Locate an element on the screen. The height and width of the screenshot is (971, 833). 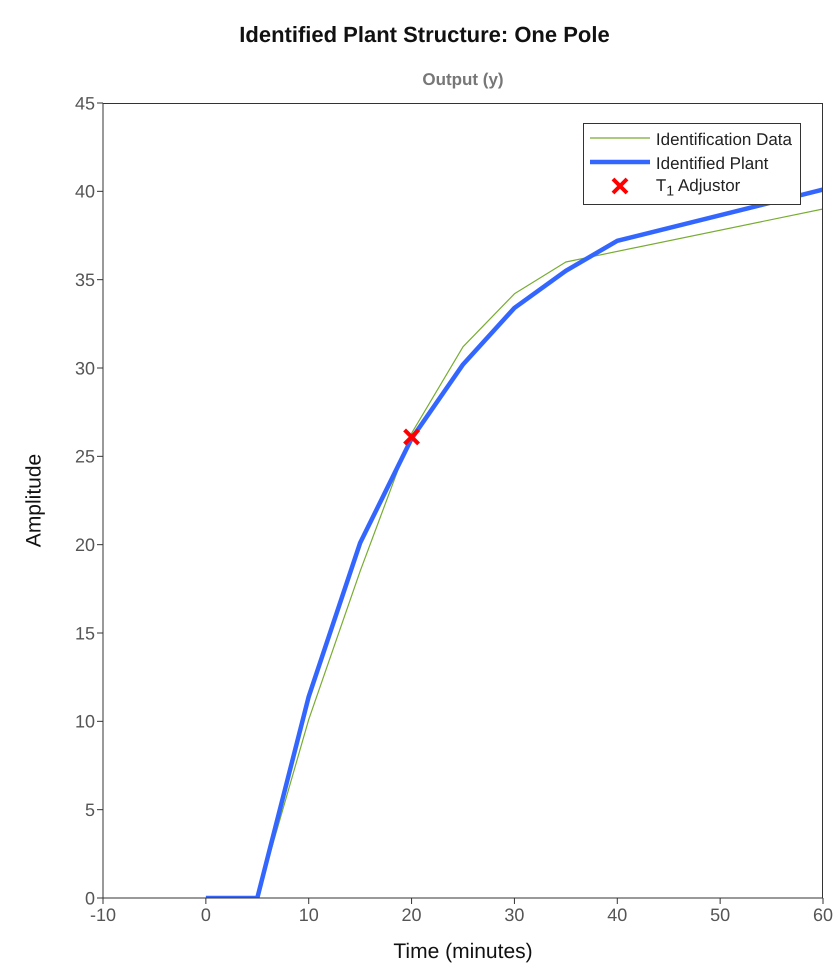
y-tick-label: 10 is located at coordinates (84, 722).